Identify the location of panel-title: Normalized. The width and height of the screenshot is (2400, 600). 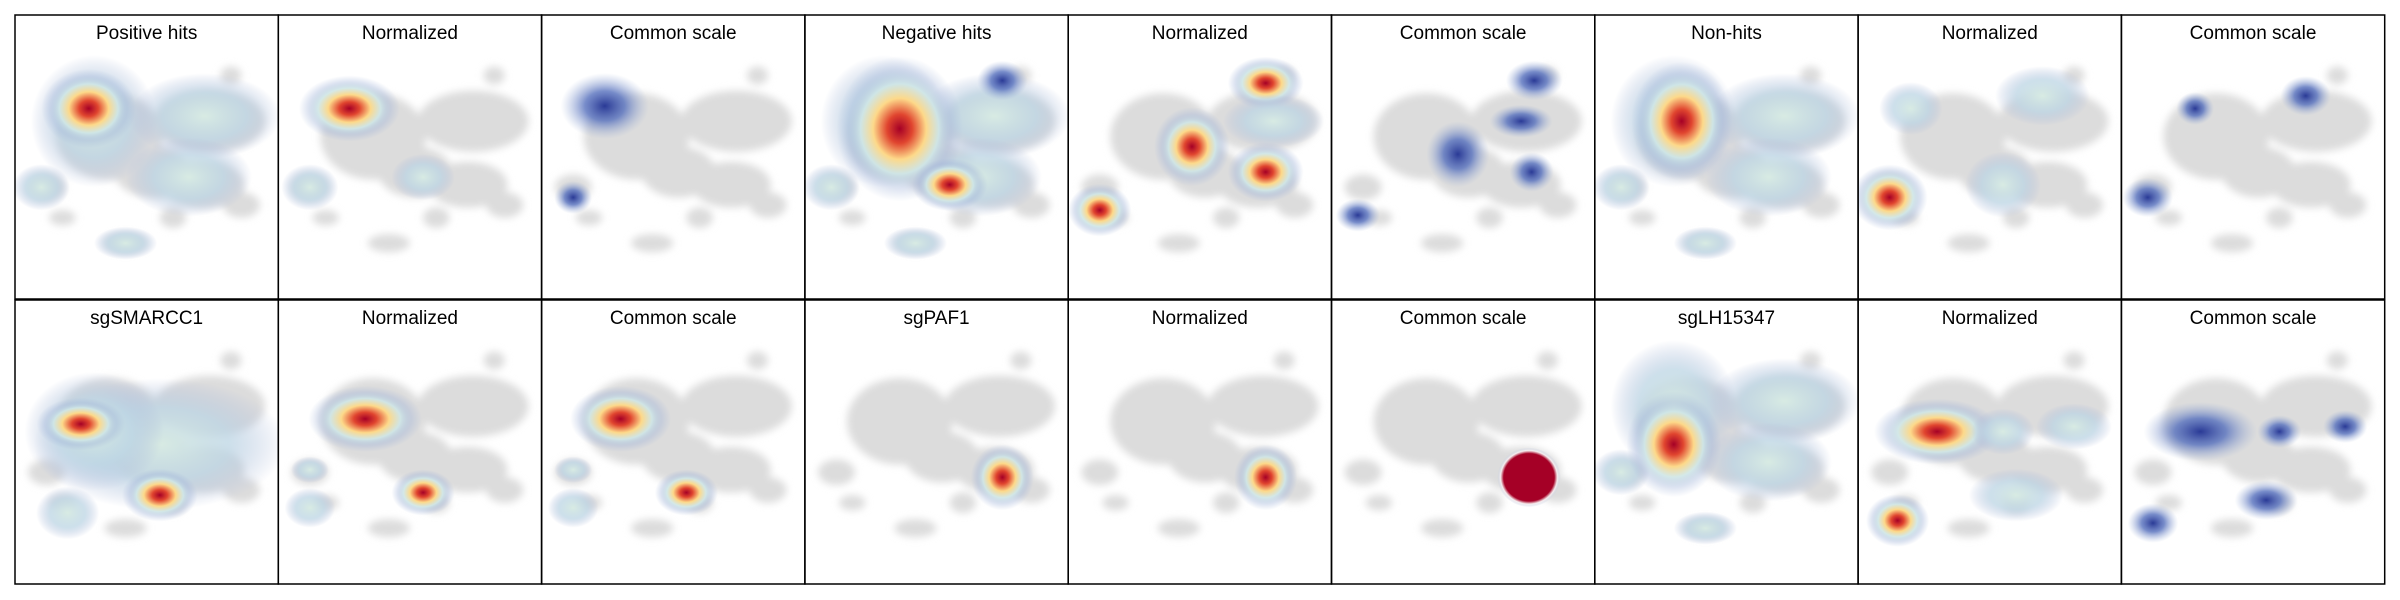
(1200, 318).